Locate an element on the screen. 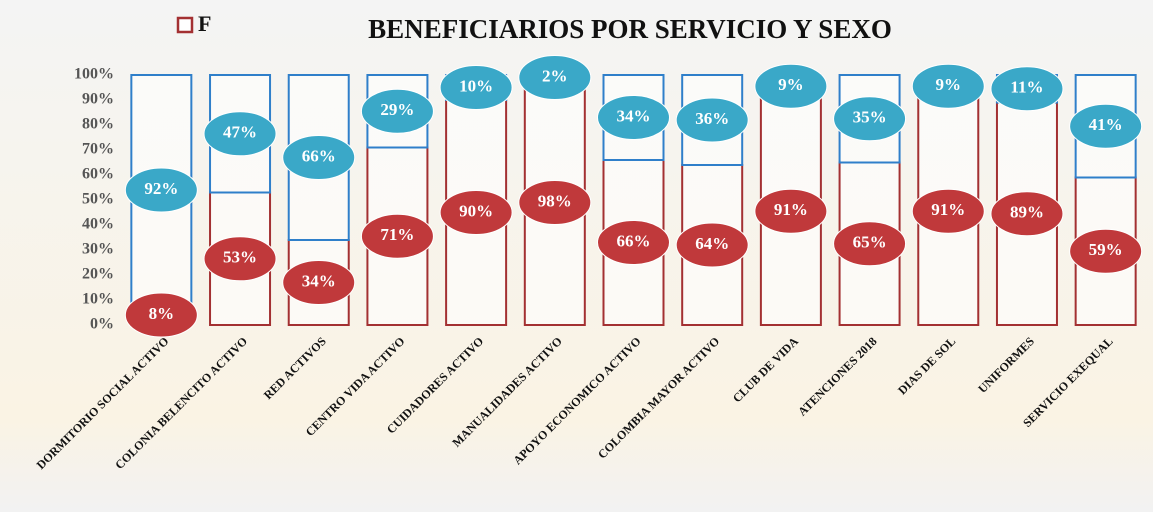 This screenshot has width=1153, height=512. data-label: 47% is located at coordinates (240, 132).